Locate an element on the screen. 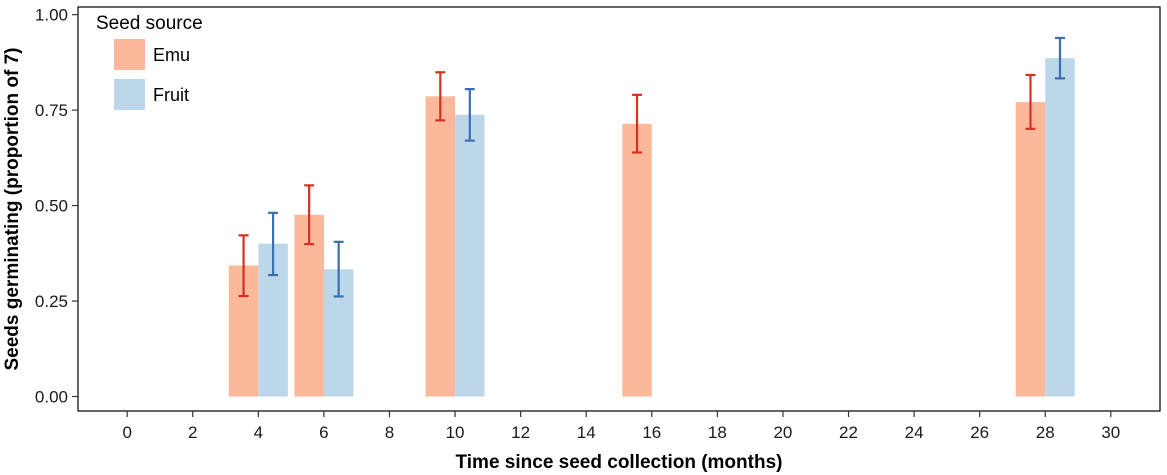 The height and width of the screenshot is (475, 1167). y-tick-label-0.50: 0.50 is located at coordinates (51, 206).